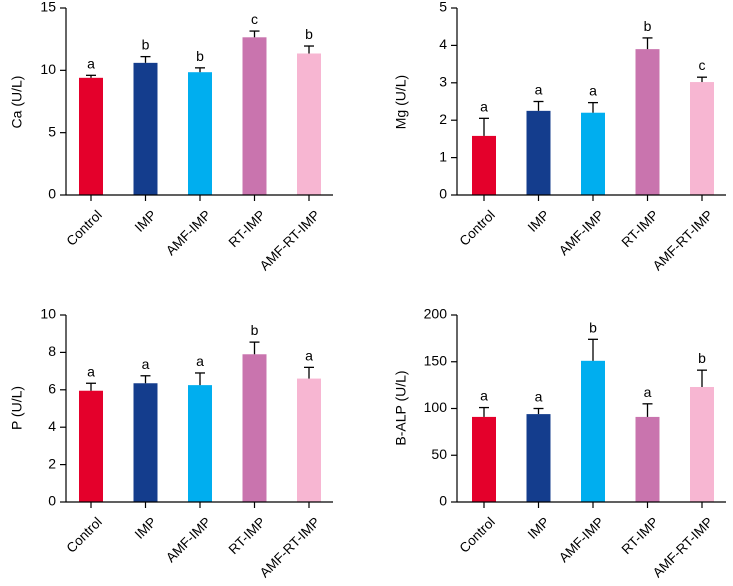 The height and width of the screenshot is (586, 733). Describe the element at coordinates (436, 360) in the screenshot. I see `y-tick-label: 150` at that location.